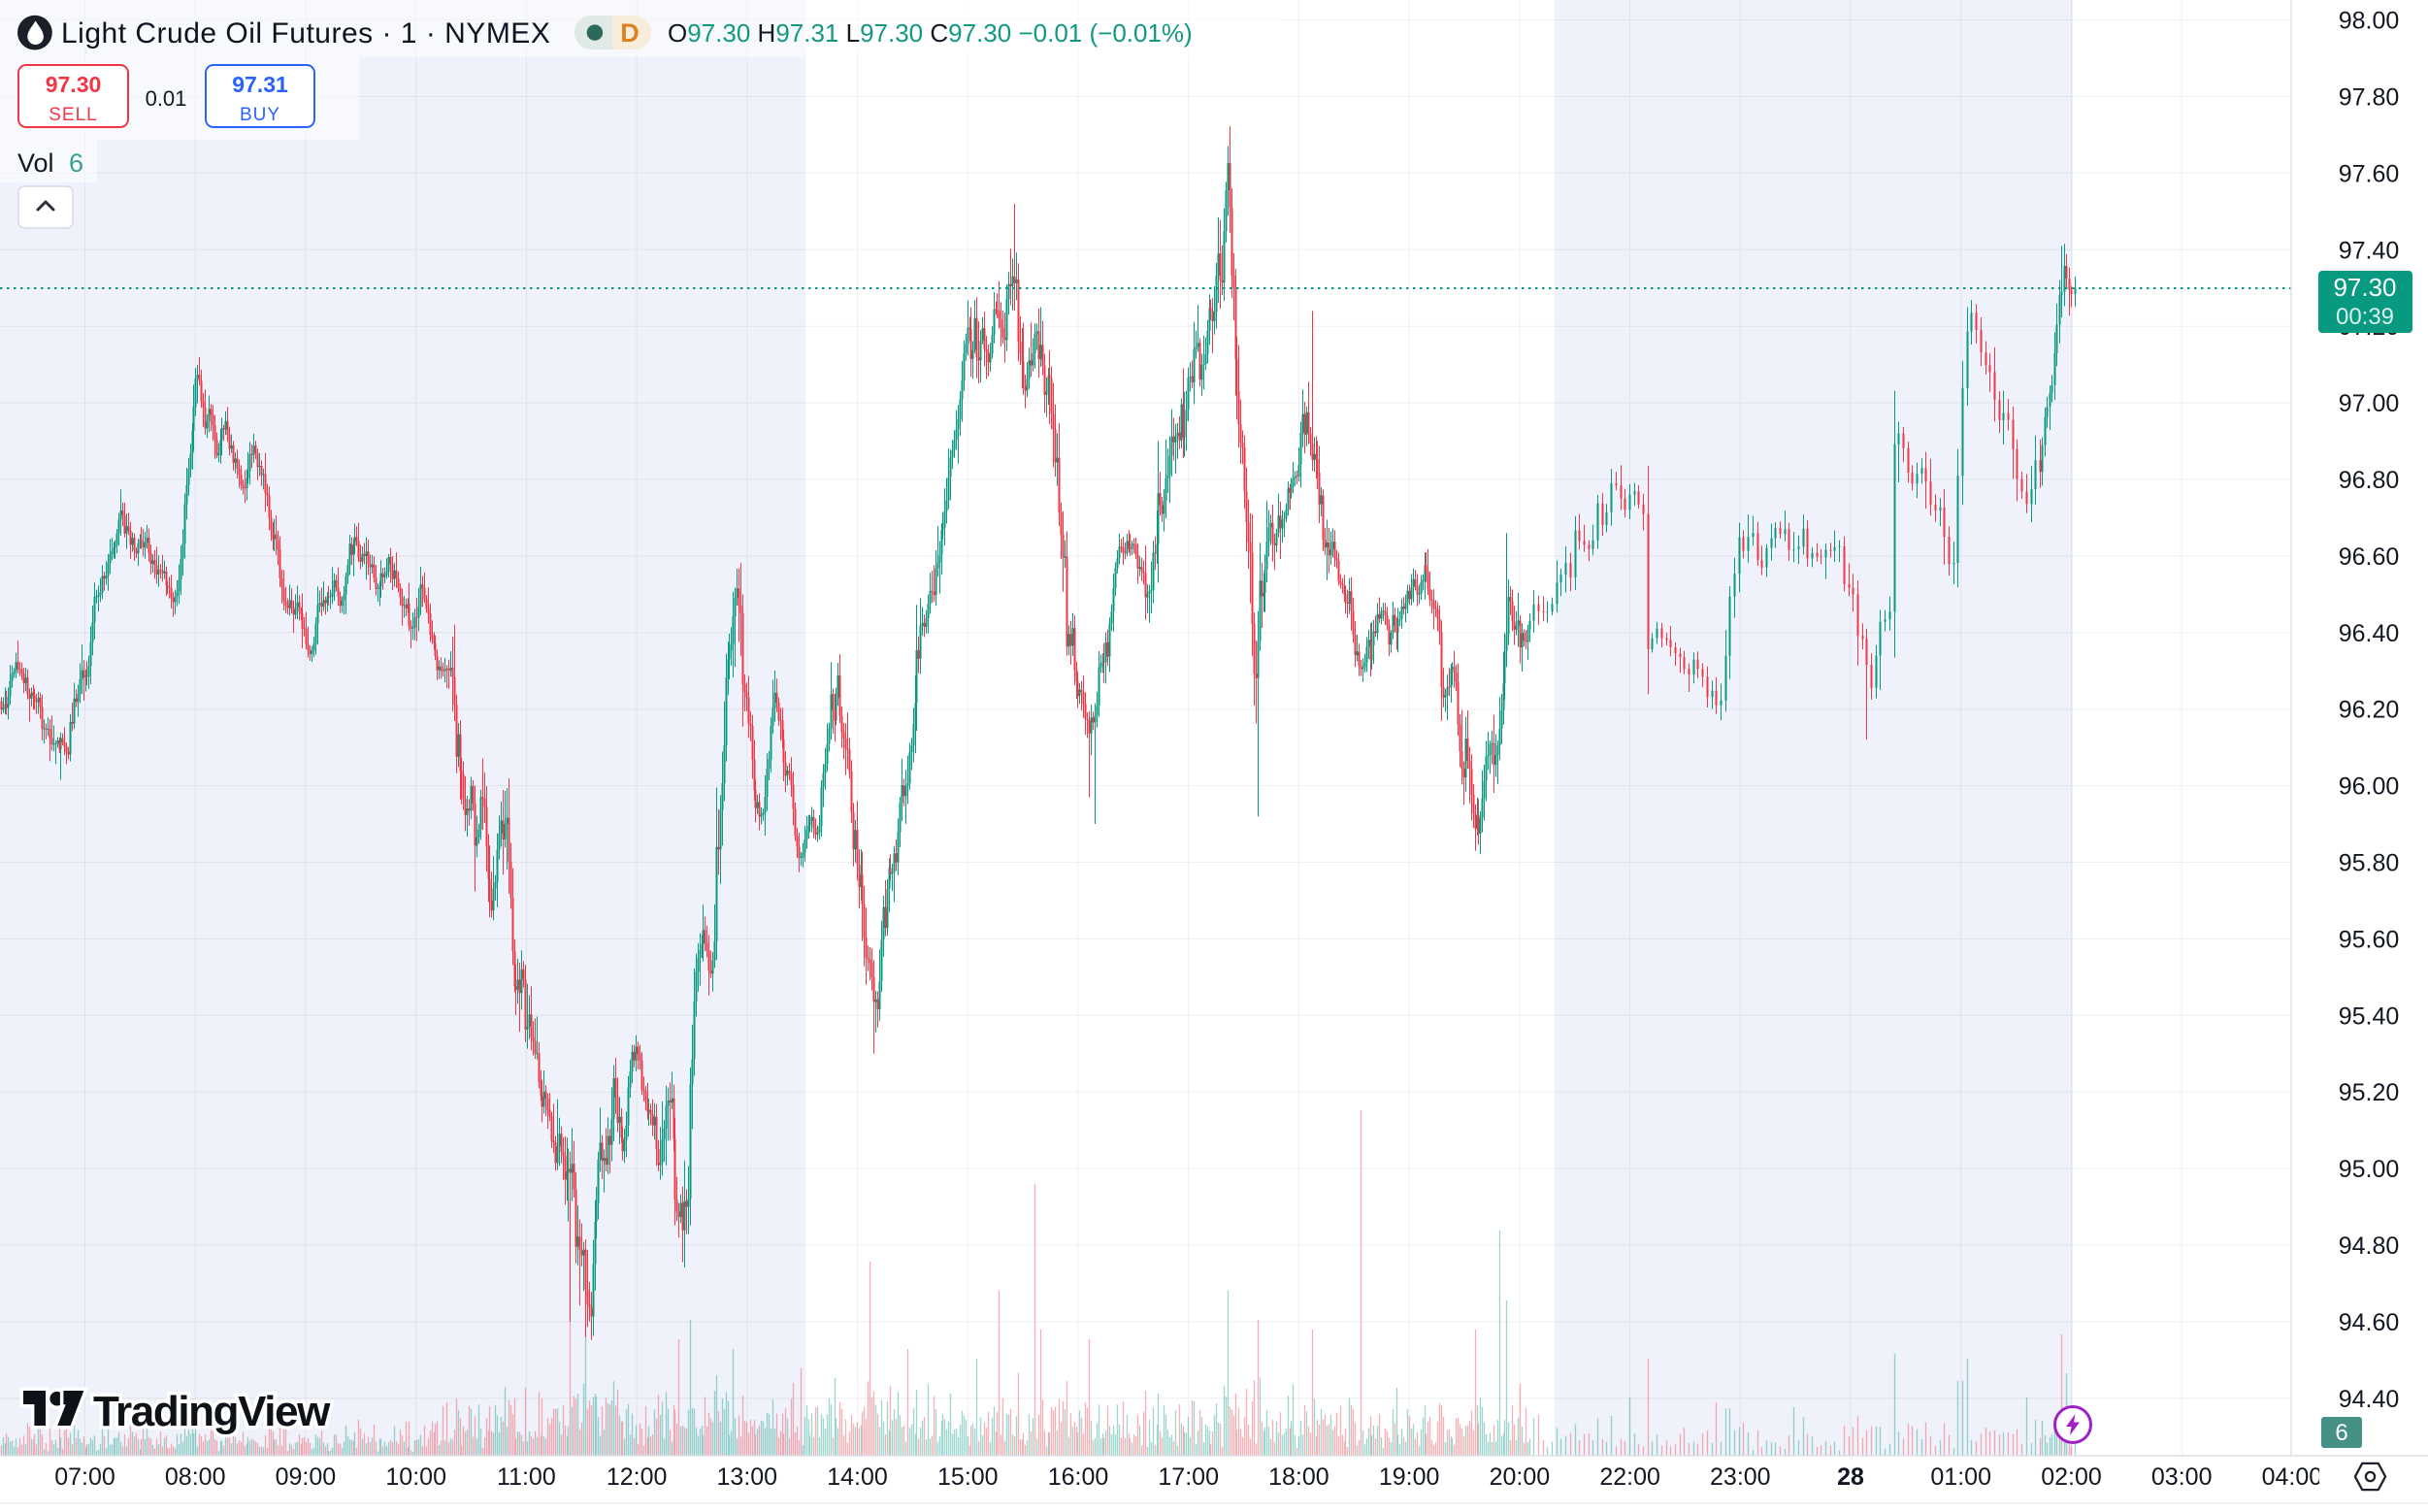  What do you see at coordinates (2071, 1477) in the screenshot?
I see `svg-text: 02:00` at bounding box center [2071, 1477].